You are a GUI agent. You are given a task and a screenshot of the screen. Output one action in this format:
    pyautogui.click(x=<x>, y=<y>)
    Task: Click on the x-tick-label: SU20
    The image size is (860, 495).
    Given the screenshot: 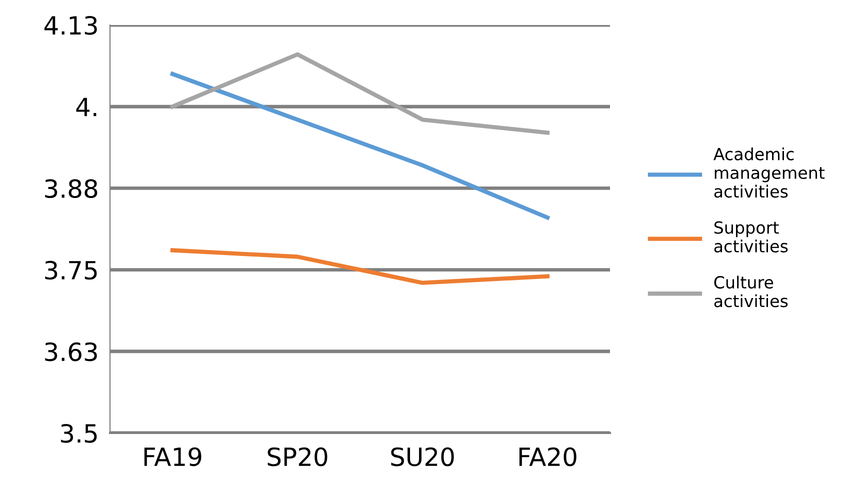 What is the action you would take?
    pyautogui.click(x=422, y=456)
    